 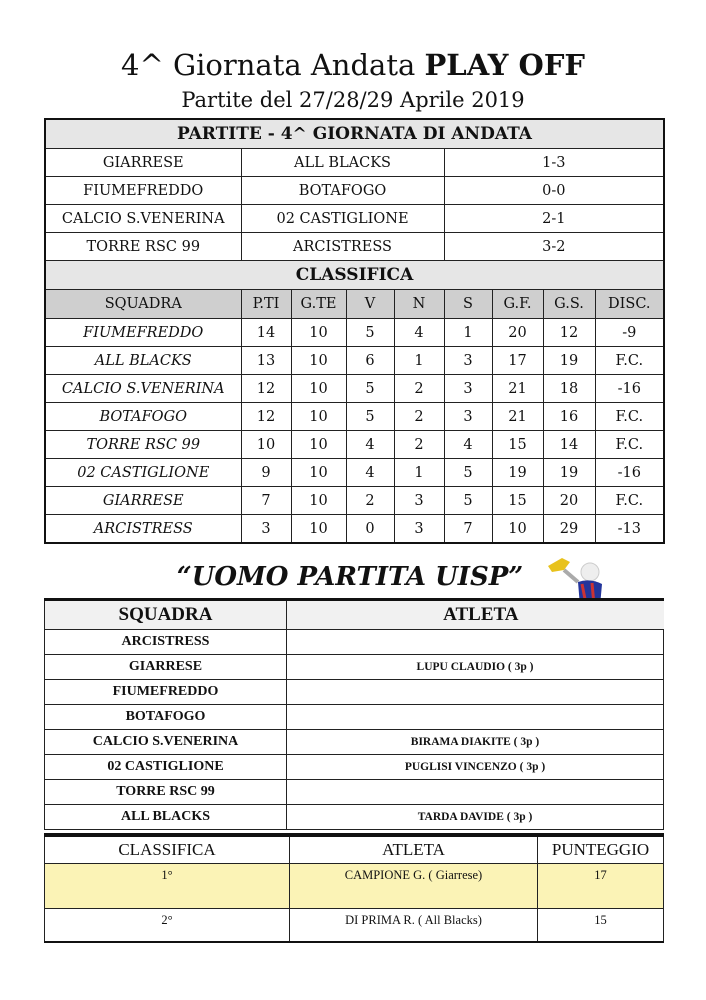 I want to click on team-name: GIARRESE, so click(x=165, y=667).